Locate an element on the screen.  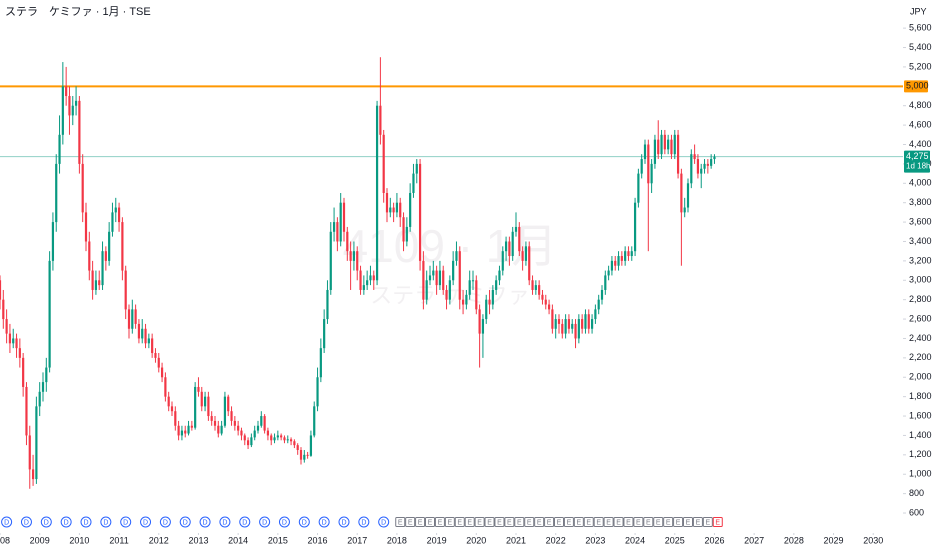
price-line-label-box is located at coordinates (916, 86).